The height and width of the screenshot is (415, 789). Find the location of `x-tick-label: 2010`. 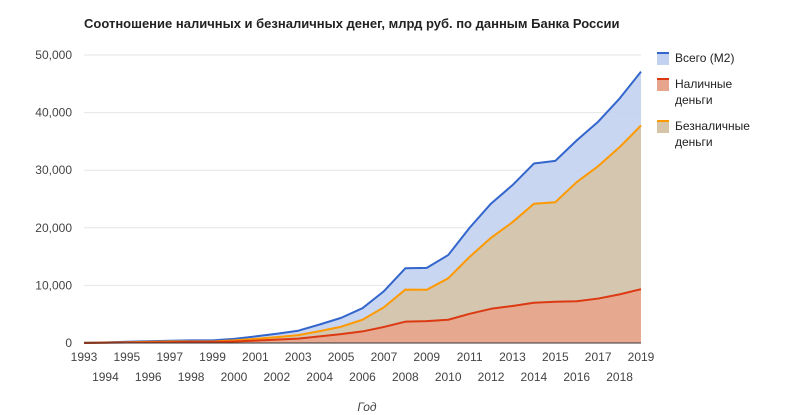

x-tick-label: 2010 is located at coordinates (448, 377).